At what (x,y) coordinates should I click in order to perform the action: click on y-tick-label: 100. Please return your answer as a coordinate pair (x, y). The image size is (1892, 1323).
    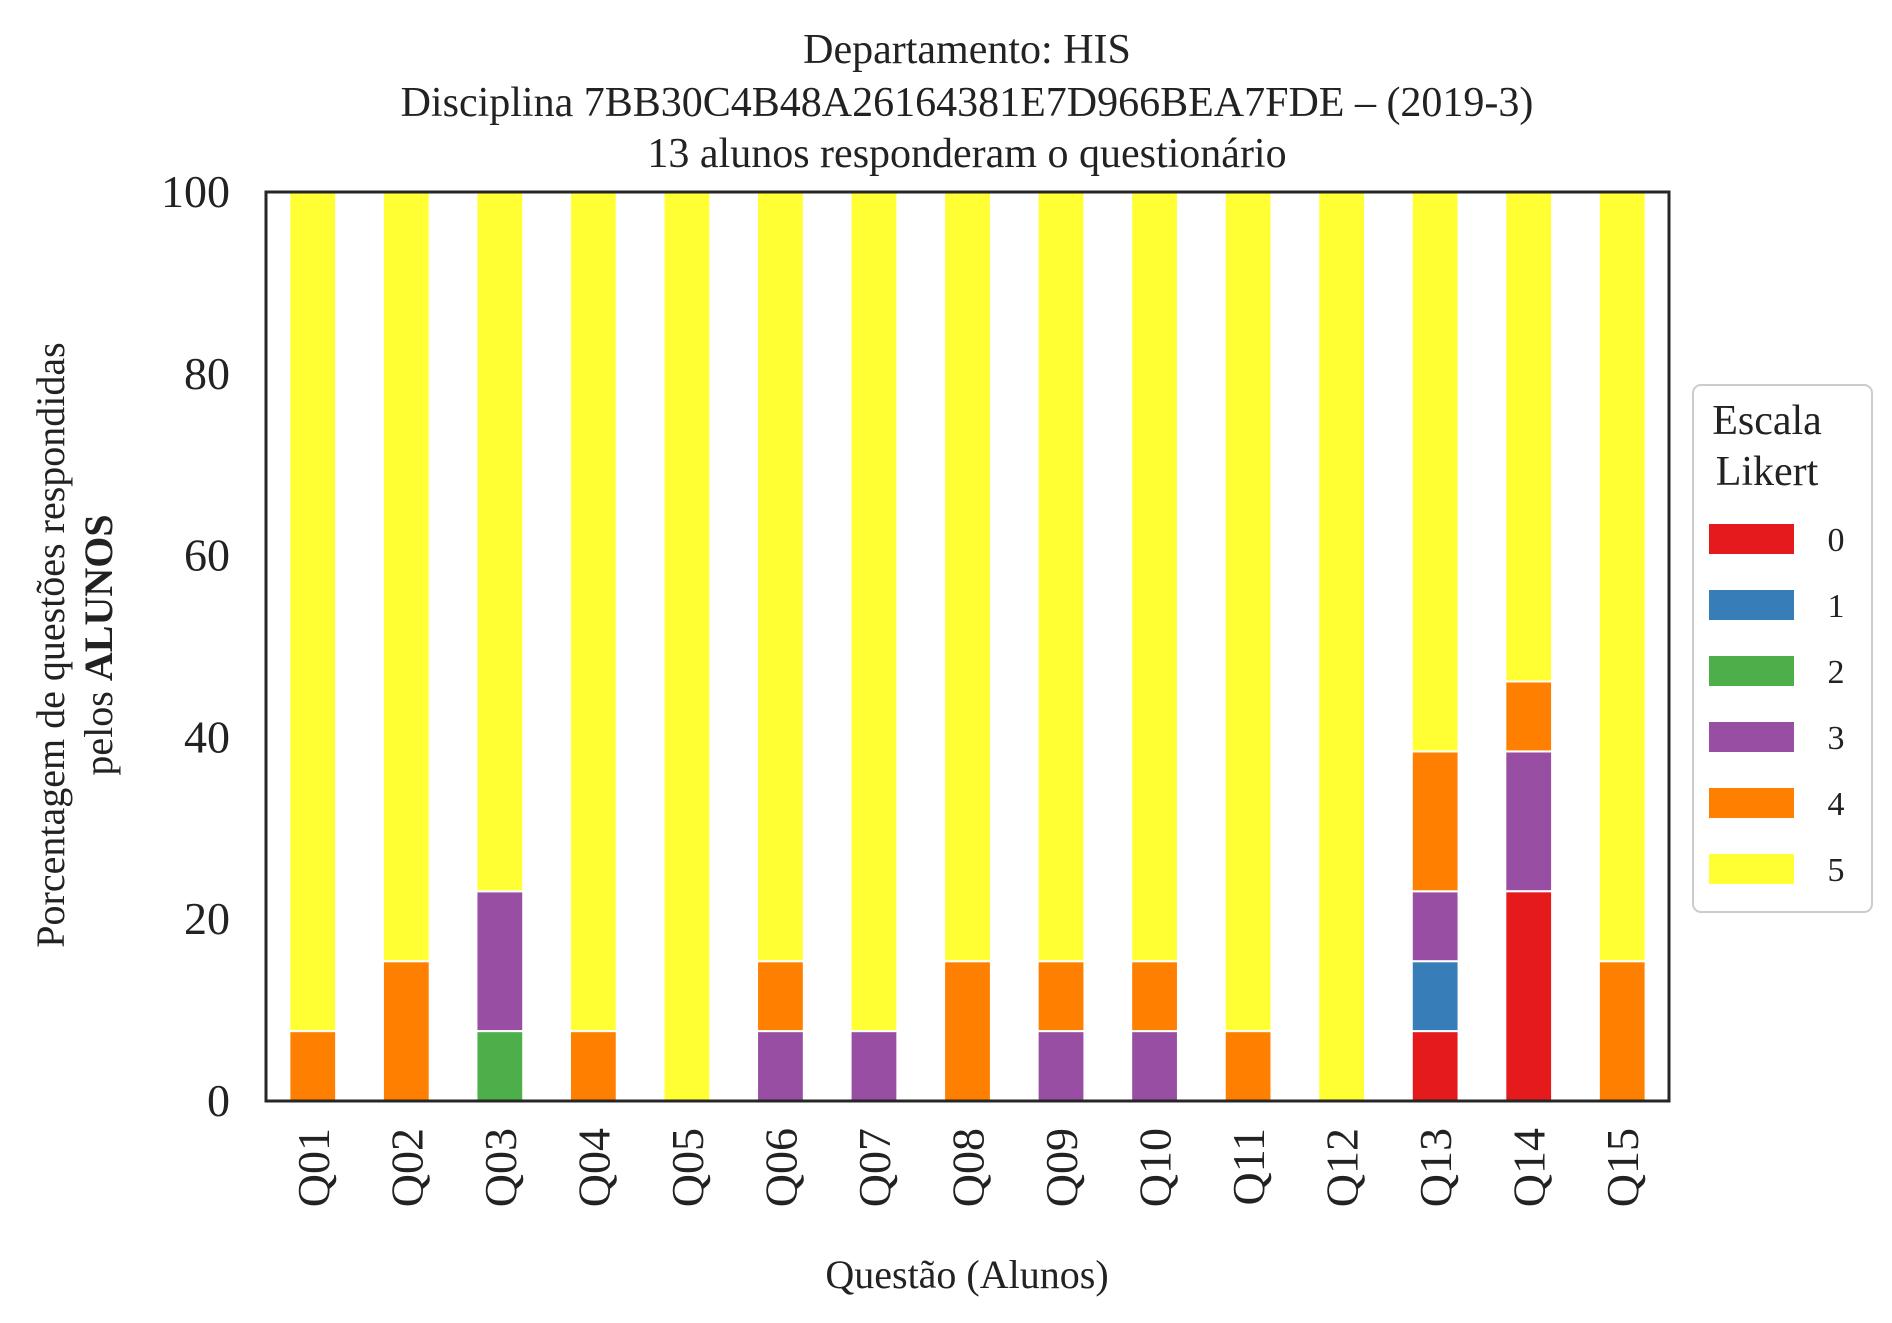
    Looking at the image, I should click on (195, 191).